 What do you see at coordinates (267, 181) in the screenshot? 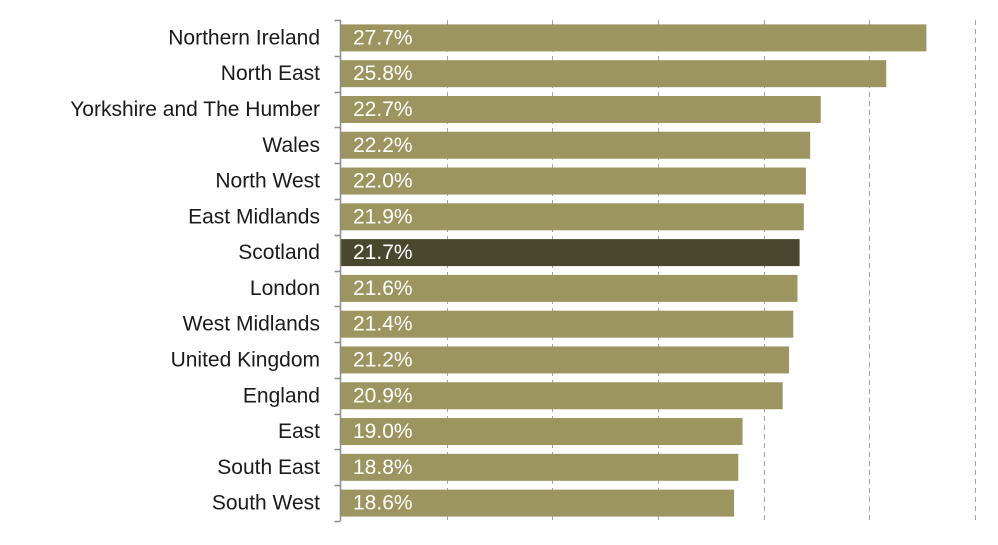
I see `category-label: North West` at bounding box center [267, 181].